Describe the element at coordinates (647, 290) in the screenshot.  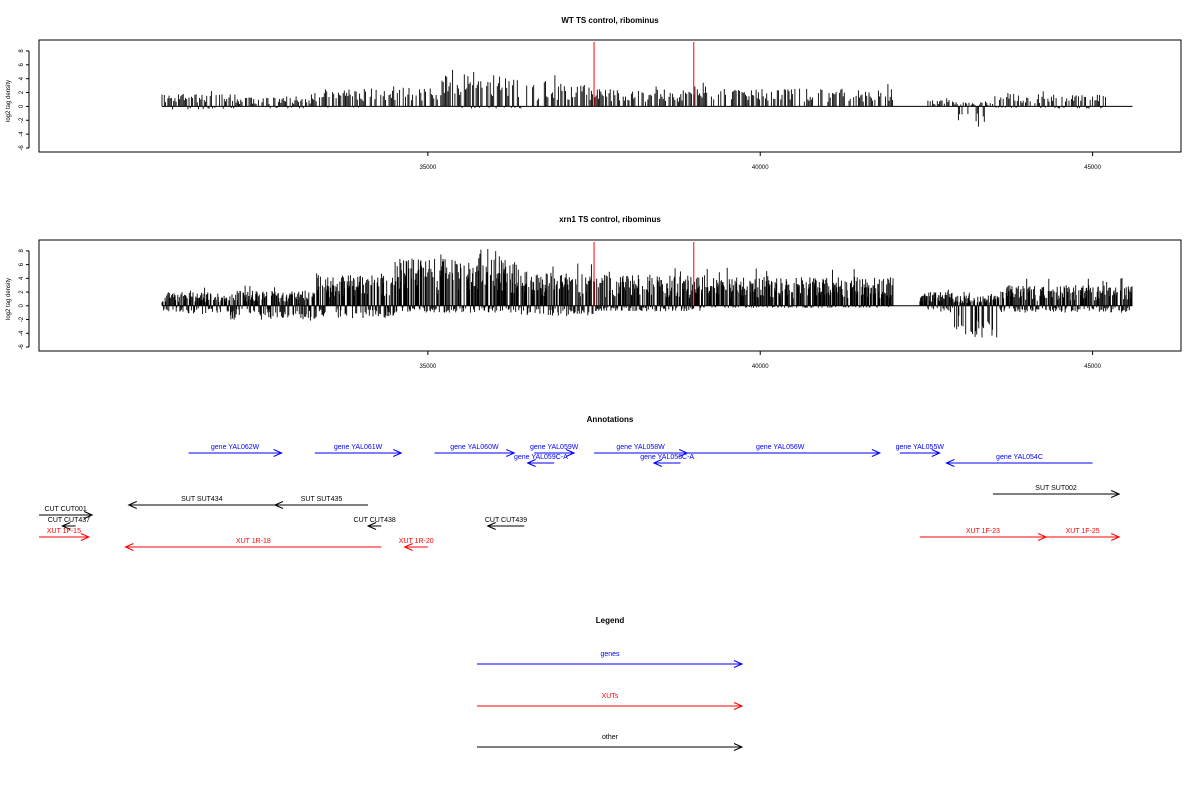
I see `xrn1-signal-bars` at that location.